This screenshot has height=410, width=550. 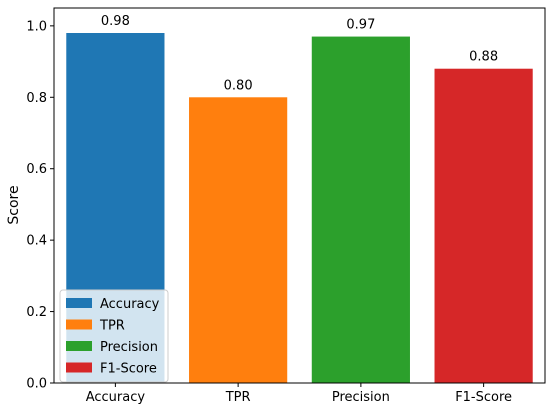 What do you see at coordinates (36, 312) in the screenshot?
I see `y-tick-label: 0.2` at bounding box center [36, 312].